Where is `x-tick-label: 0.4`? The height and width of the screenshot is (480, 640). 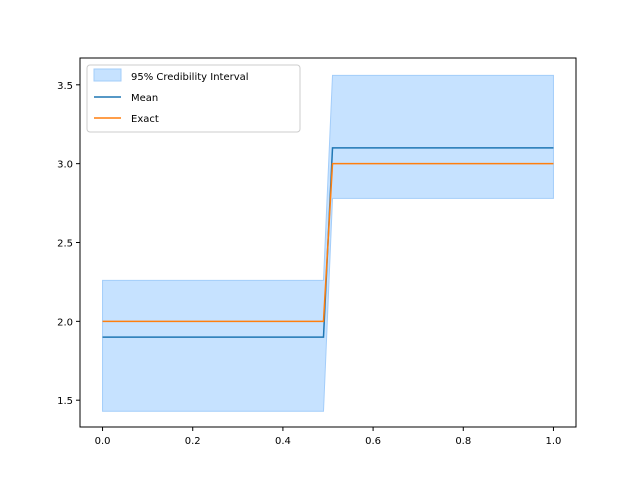 x-tick-label: 0.4 is located at coordinates (283, 441).